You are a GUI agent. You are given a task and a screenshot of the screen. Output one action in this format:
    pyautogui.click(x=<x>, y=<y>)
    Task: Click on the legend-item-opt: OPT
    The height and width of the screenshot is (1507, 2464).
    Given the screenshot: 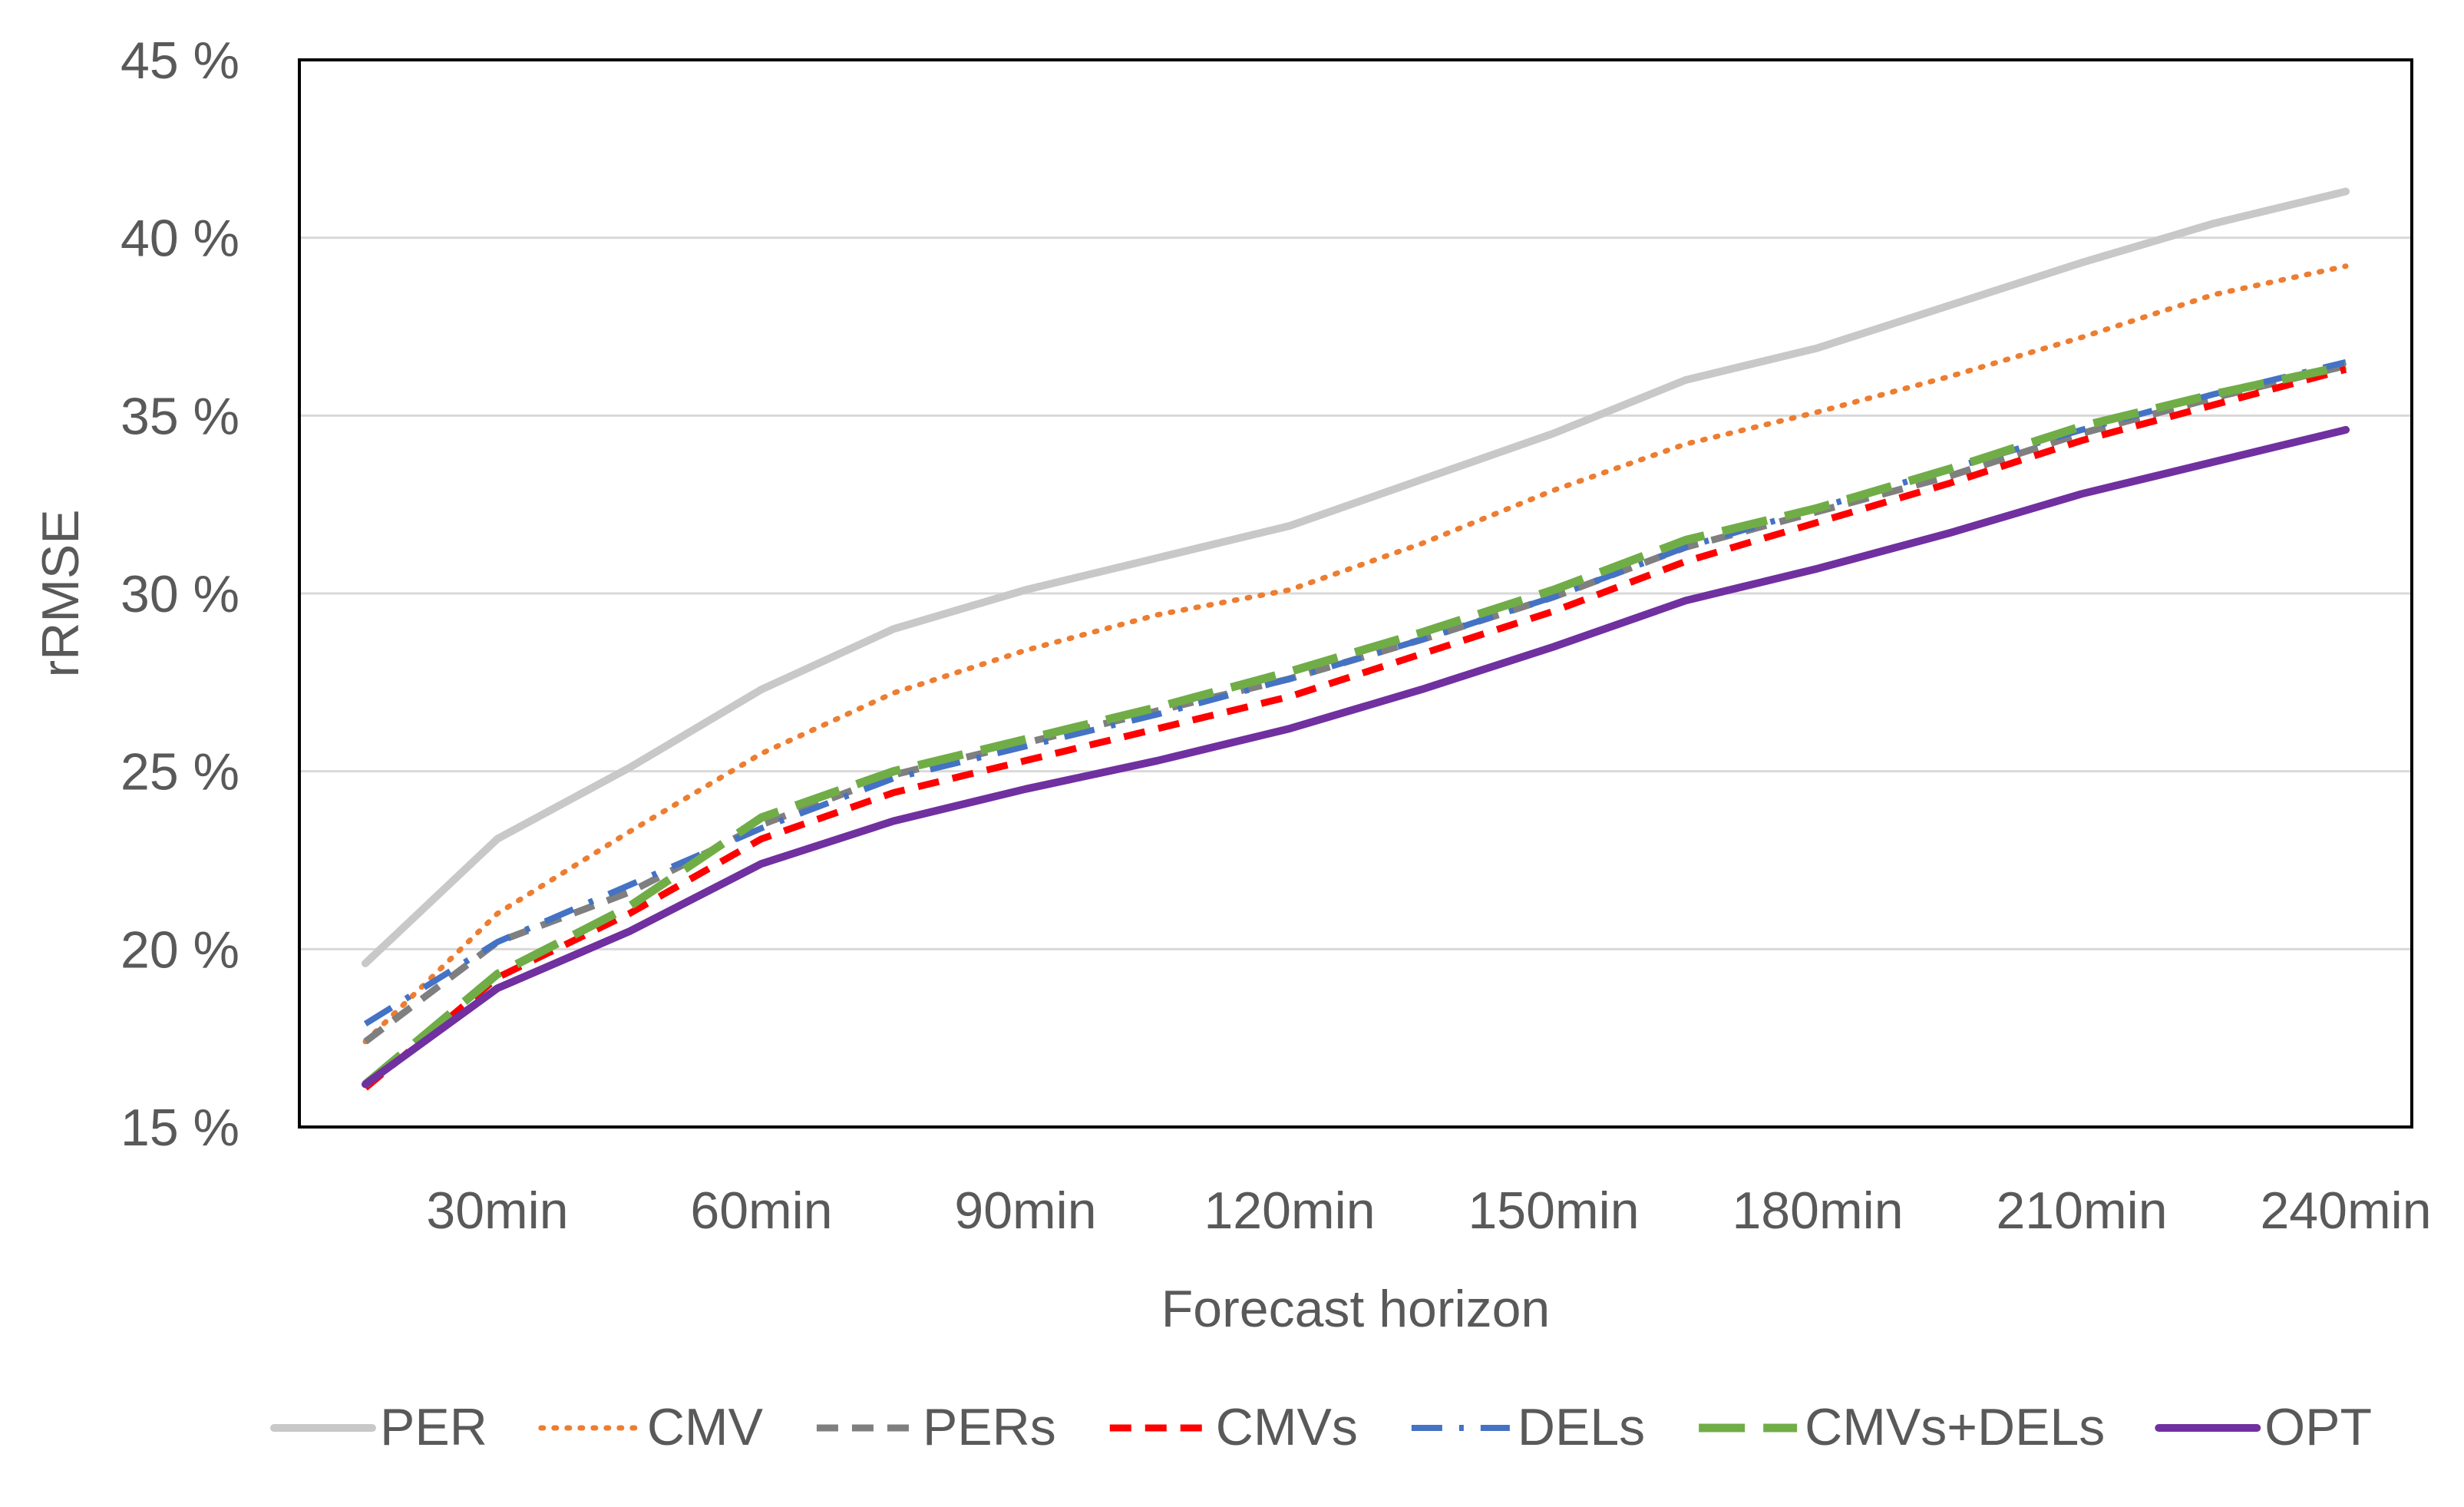 What is the action you would take?
    pyautogui.click(x=2263, y=1427)
    